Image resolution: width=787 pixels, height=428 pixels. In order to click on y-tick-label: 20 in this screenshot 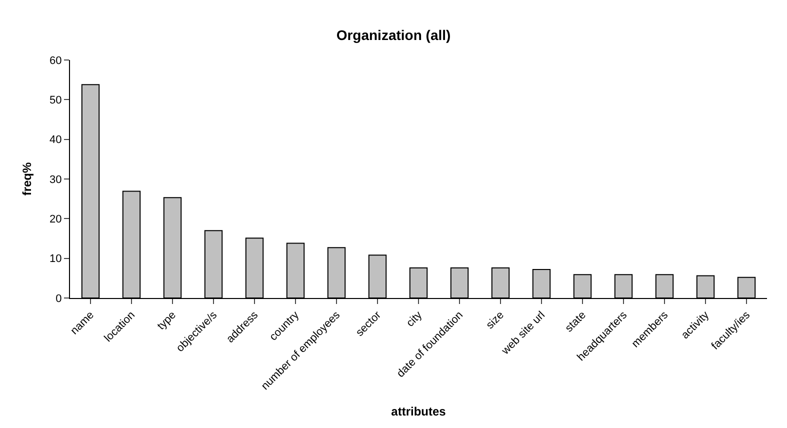, I will do `click(56, 220)`.